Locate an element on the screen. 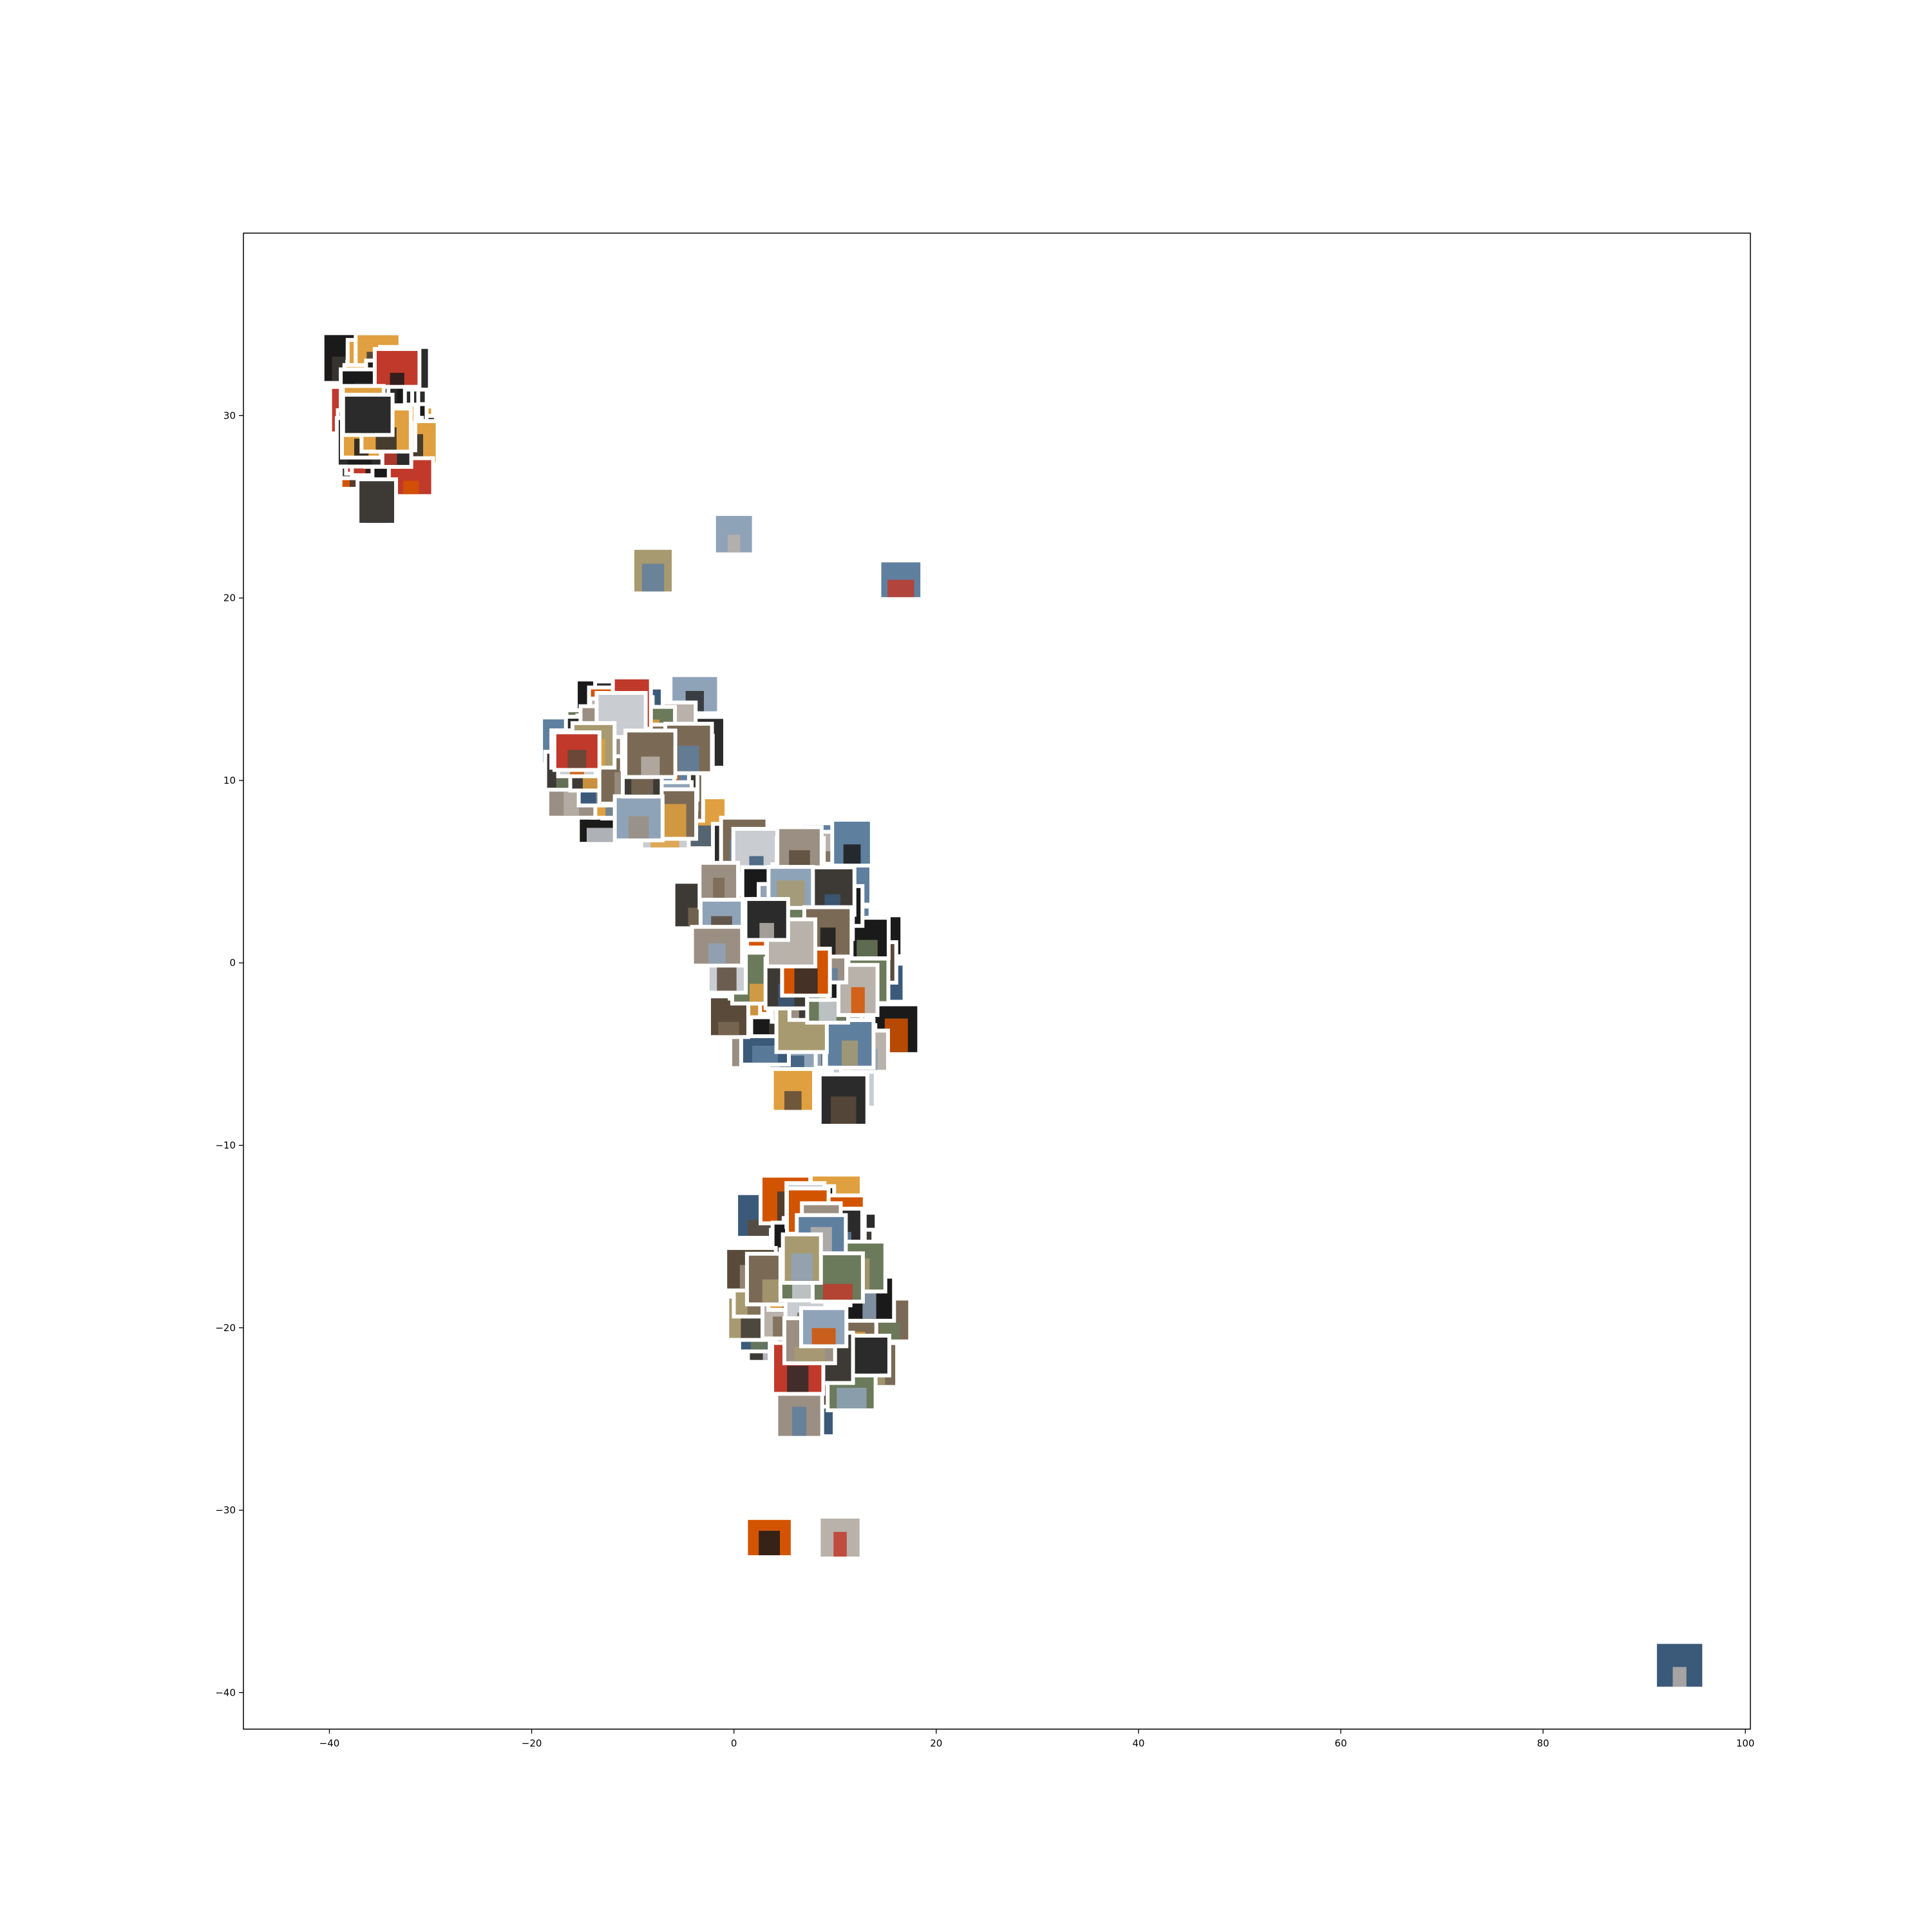 The width and height of the screenshot is (1932, 1932). y-tick-label: 30 is located at coordinates (230, 415).